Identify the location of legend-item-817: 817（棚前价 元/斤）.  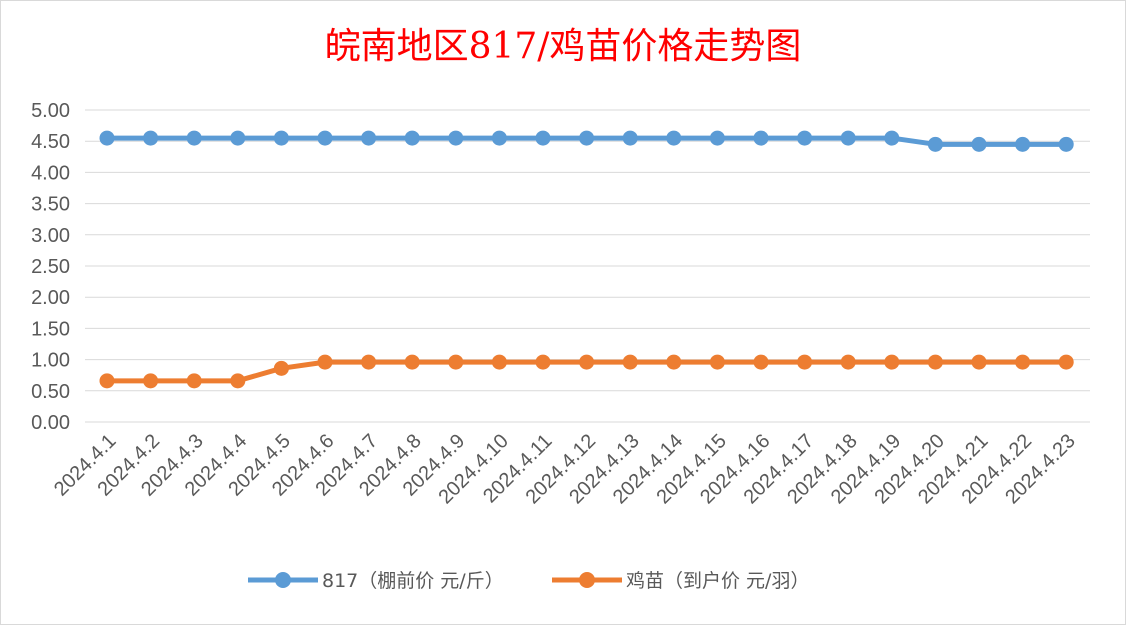
(376, 581).